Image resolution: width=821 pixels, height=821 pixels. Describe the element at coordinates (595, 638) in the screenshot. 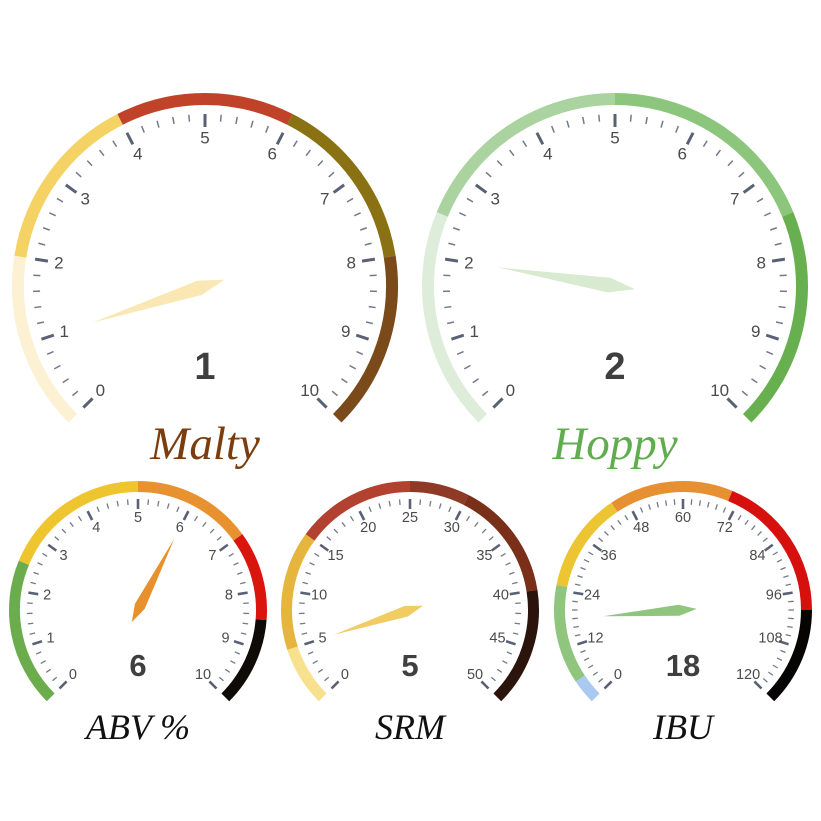

I see `ibu-tick-label: 12` at that location.